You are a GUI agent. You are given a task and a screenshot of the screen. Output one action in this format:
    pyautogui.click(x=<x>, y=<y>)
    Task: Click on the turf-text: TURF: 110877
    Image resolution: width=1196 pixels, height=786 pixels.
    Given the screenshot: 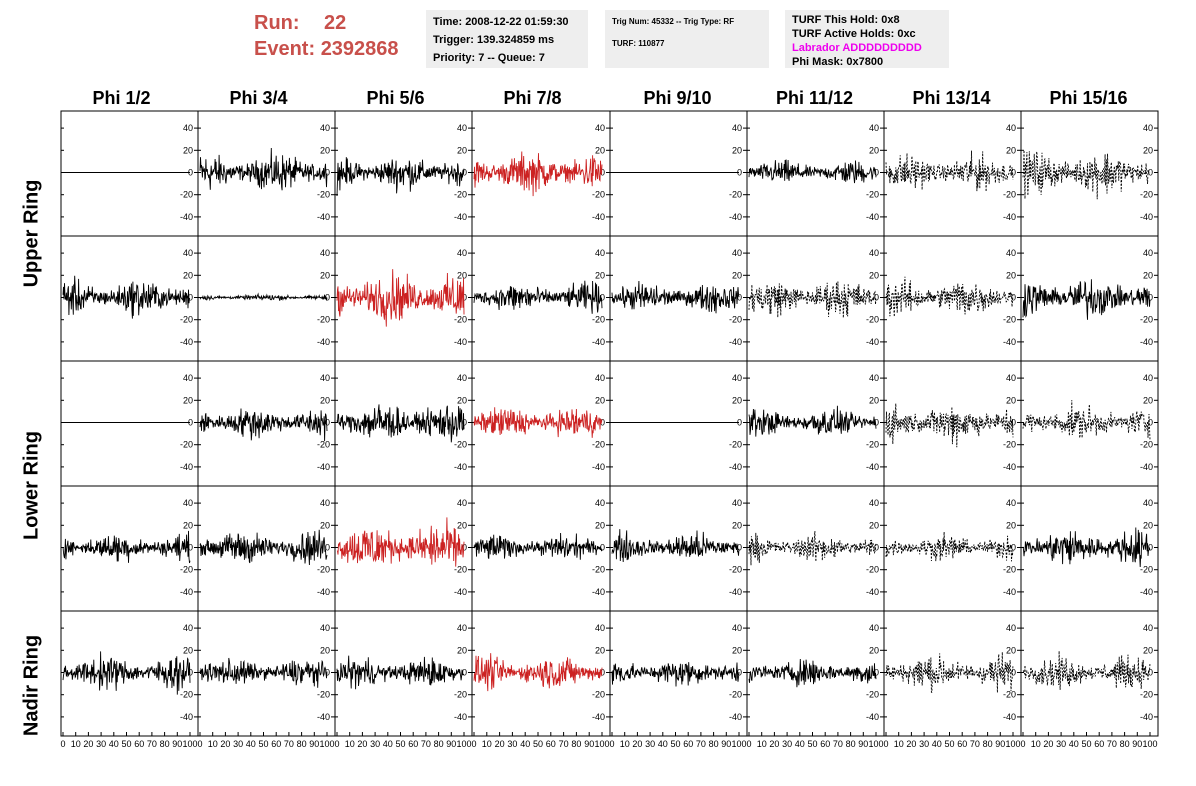 What is the action you would take?
    pyautogui.click(x=638, y=43)
    